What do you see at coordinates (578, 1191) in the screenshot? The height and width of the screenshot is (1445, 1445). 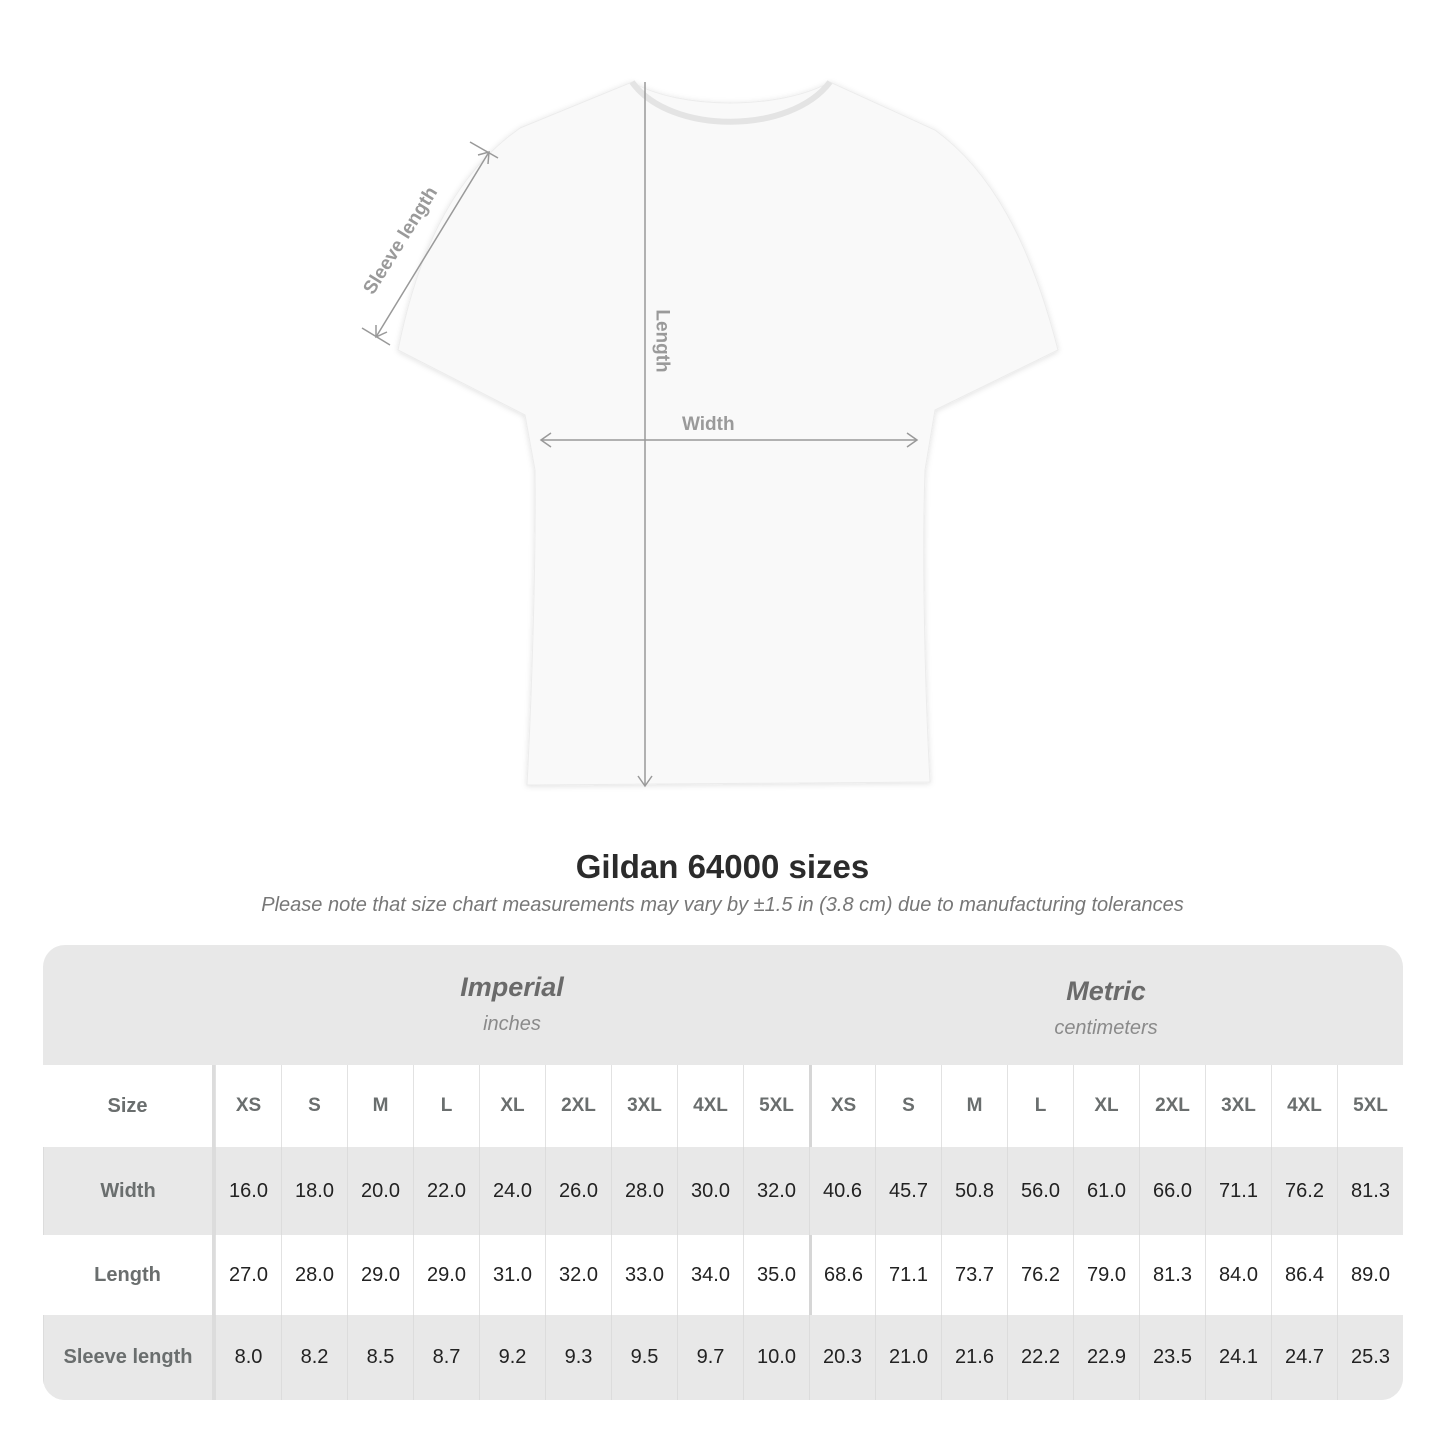 I see `table-cell: 26.0` at bounding box center [578, 1191].